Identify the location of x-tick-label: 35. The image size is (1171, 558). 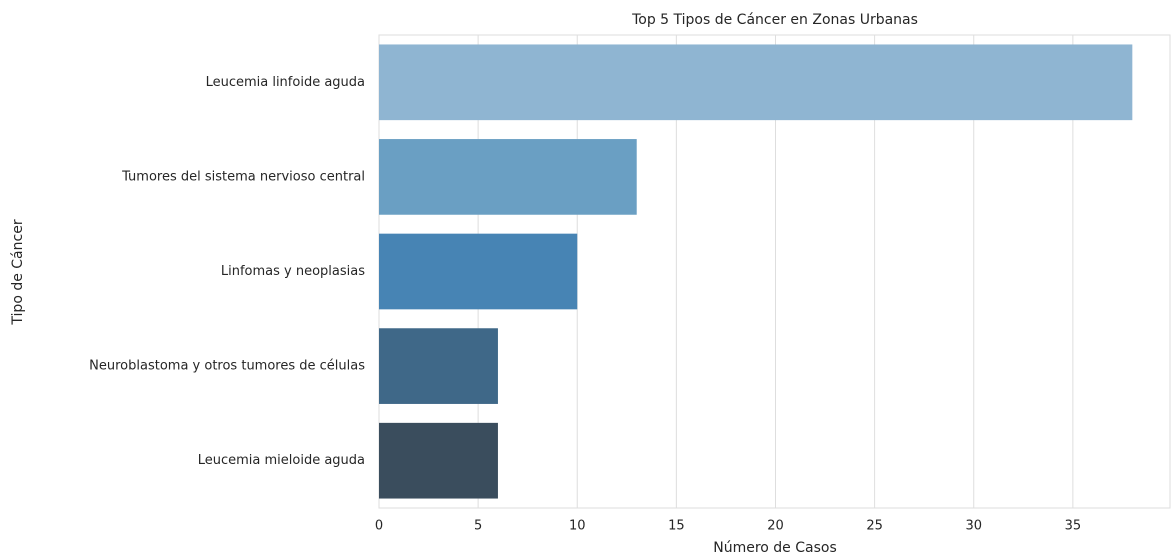
(1073, 526).